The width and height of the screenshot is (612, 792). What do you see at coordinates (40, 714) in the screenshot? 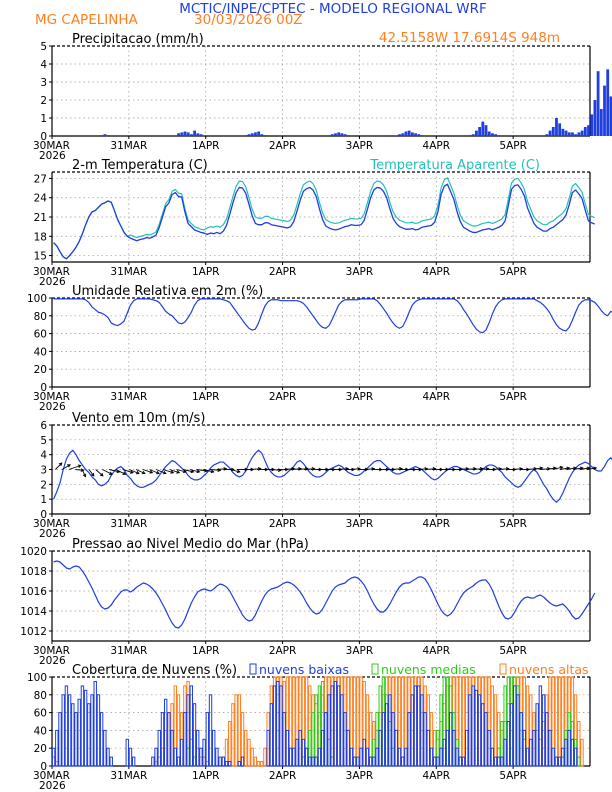
I see `y-tick-label: 60` at bounding box center [40, 714].